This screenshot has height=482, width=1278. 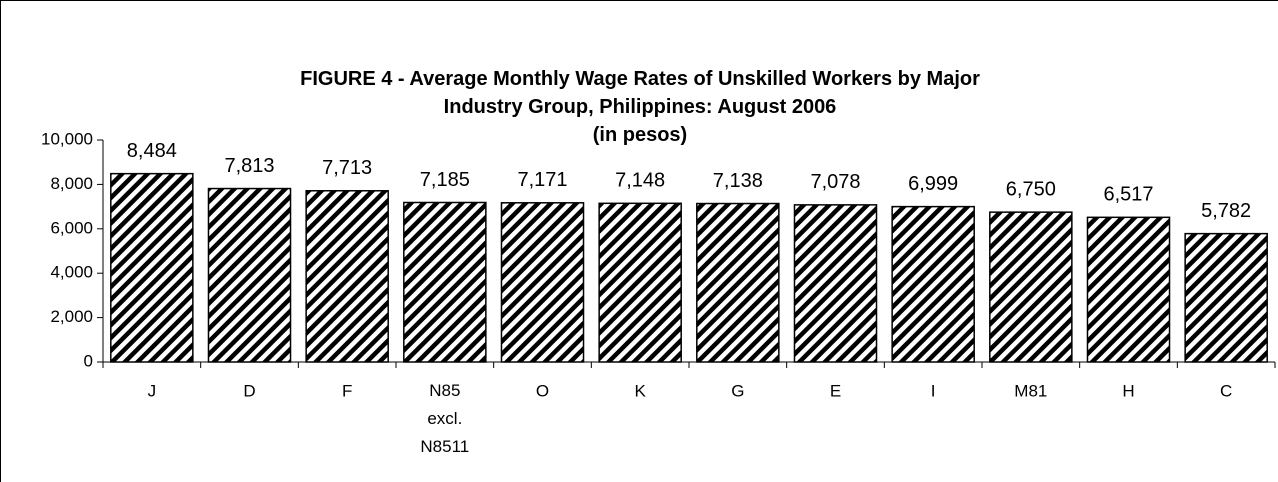 I want to click on value-label: 7,078, so click(x=835, y=182).